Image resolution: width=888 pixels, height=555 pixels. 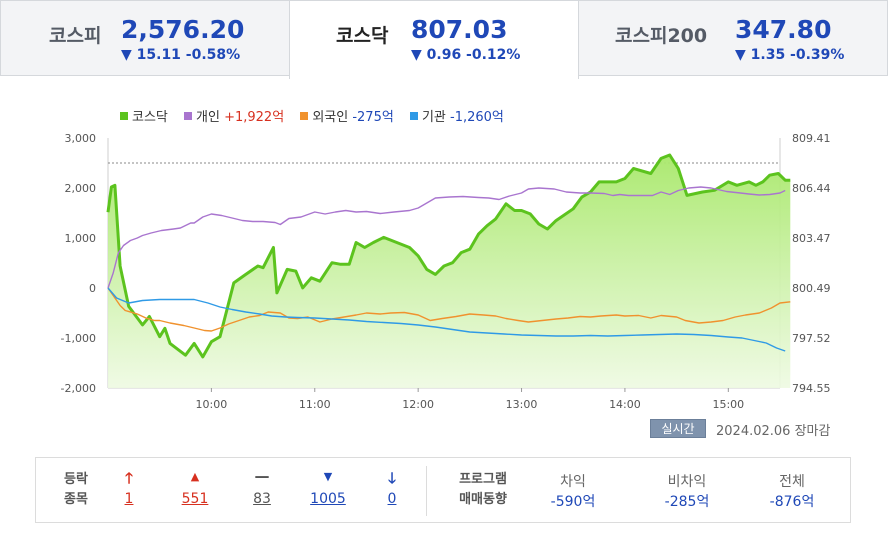 I want to click on limit-up-count: 1, so click(x=129, y=499).